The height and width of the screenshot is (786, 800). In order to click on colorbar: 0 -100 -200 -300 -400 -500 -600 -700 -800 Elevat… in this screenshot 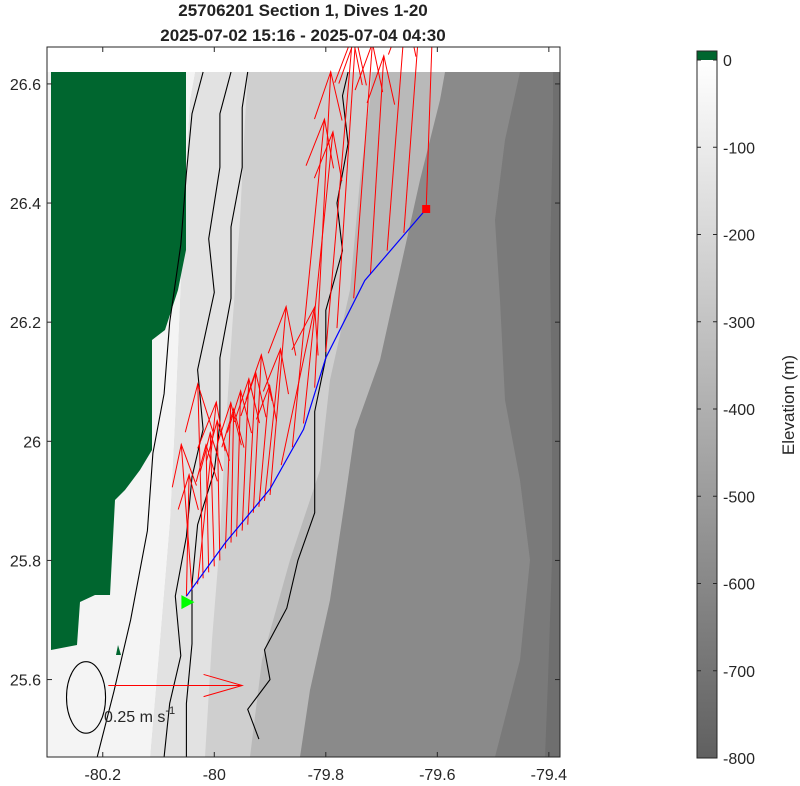, I will do `click(747, 409)`.